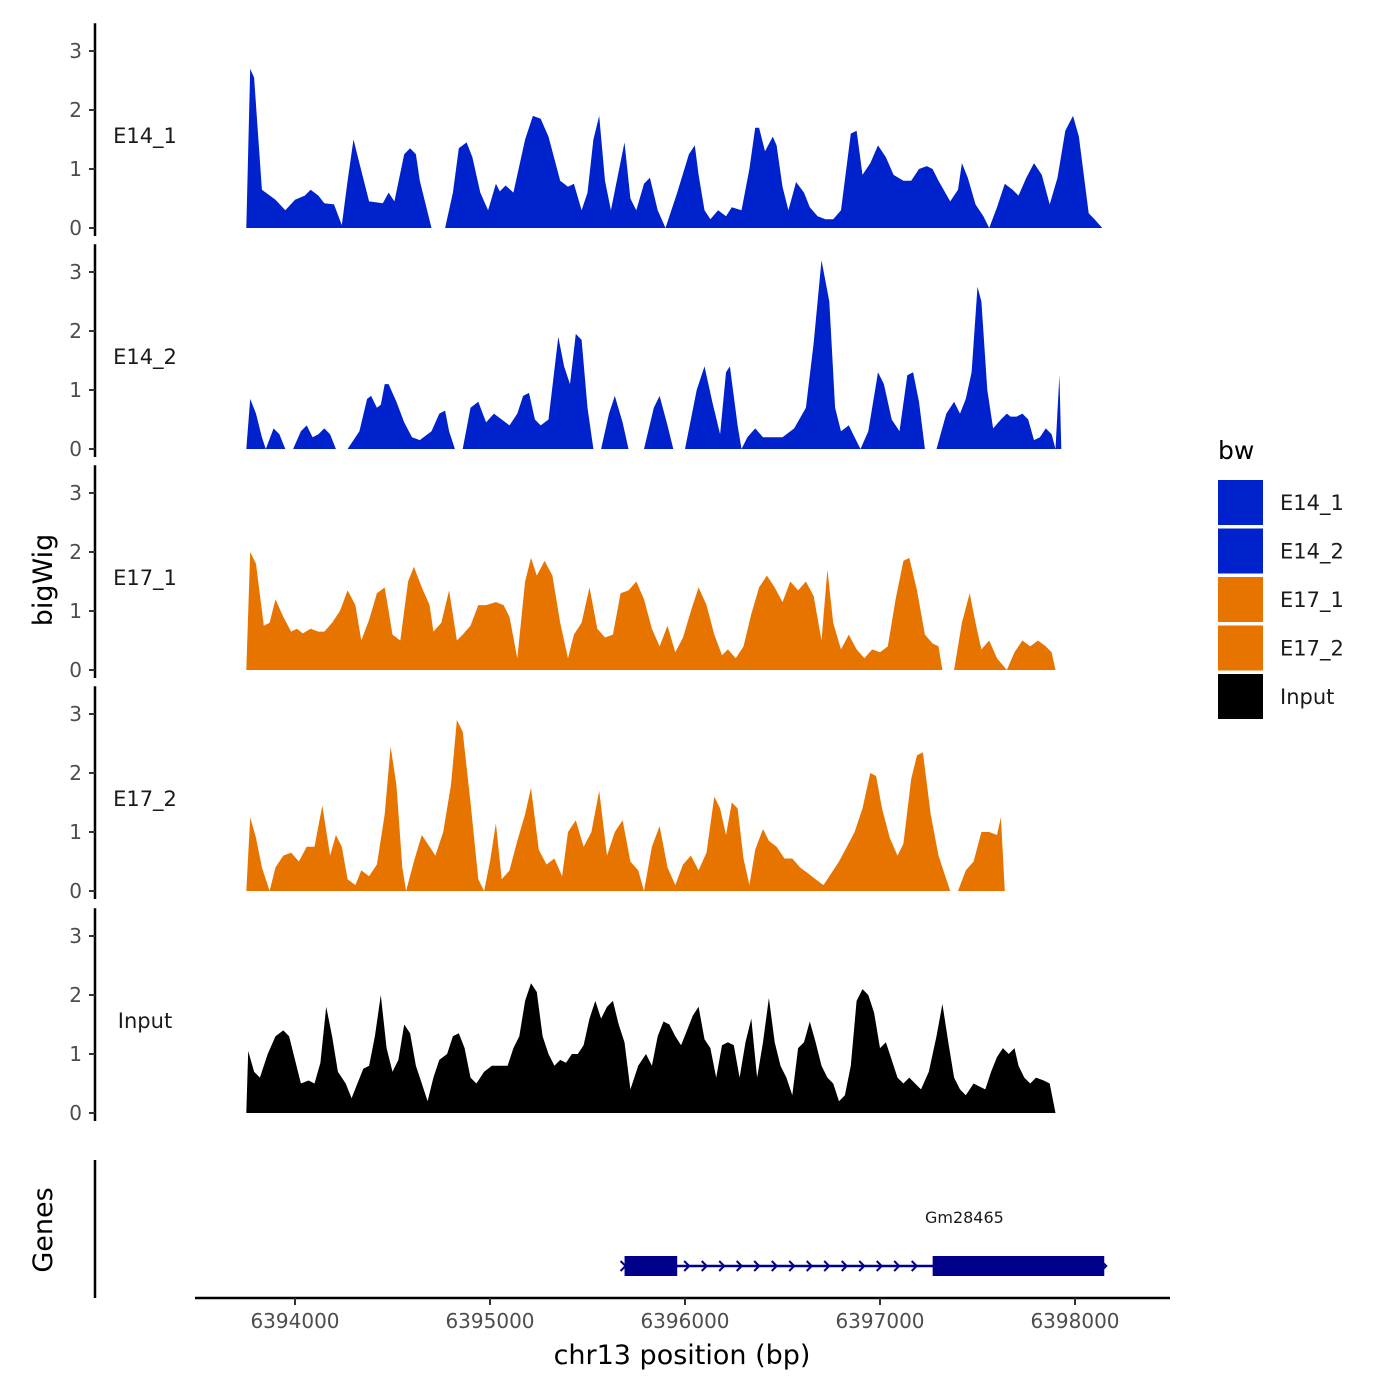 This screenshot has height=1400, width=1400. I want to click on track-E17_2: 0 1 2 3 E17_2, so click(537, 794).